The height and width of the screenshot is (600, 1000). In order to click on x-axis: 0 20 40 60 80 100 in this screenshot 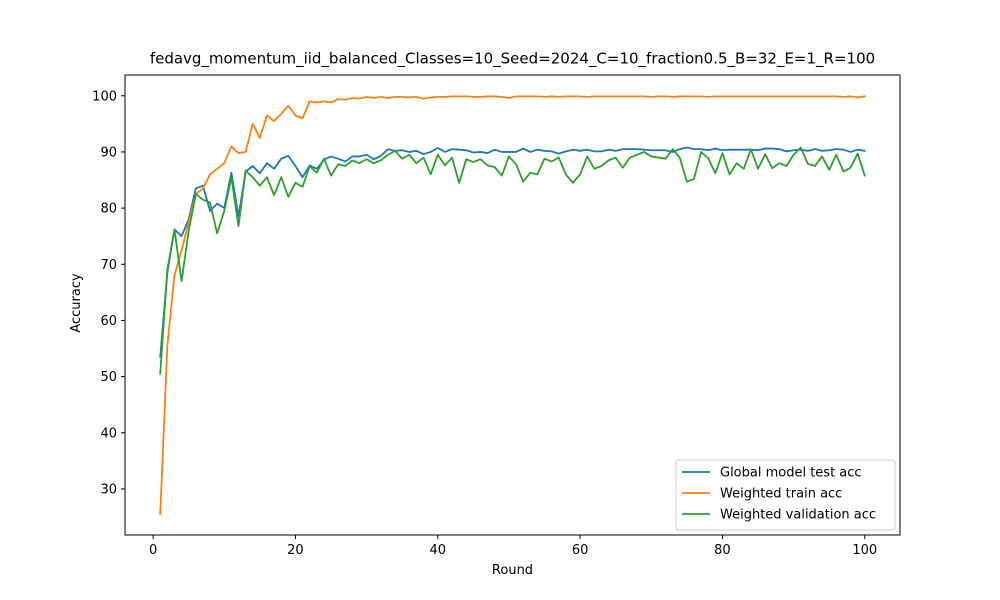, I will do `click(513, 546)`.